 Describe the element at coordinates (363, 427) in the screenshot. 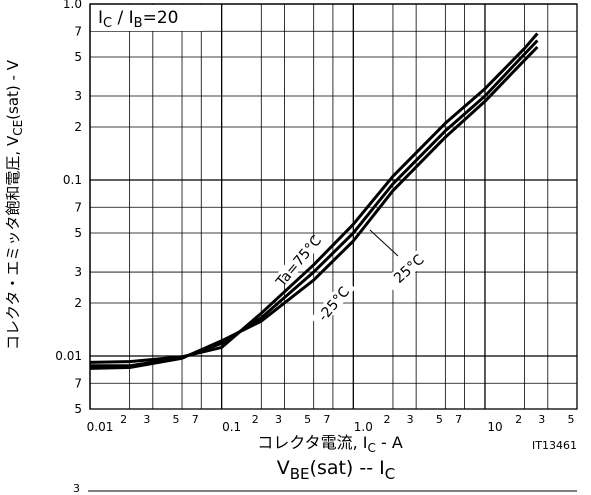

I see `x-tick-label: 1.0` at that location.